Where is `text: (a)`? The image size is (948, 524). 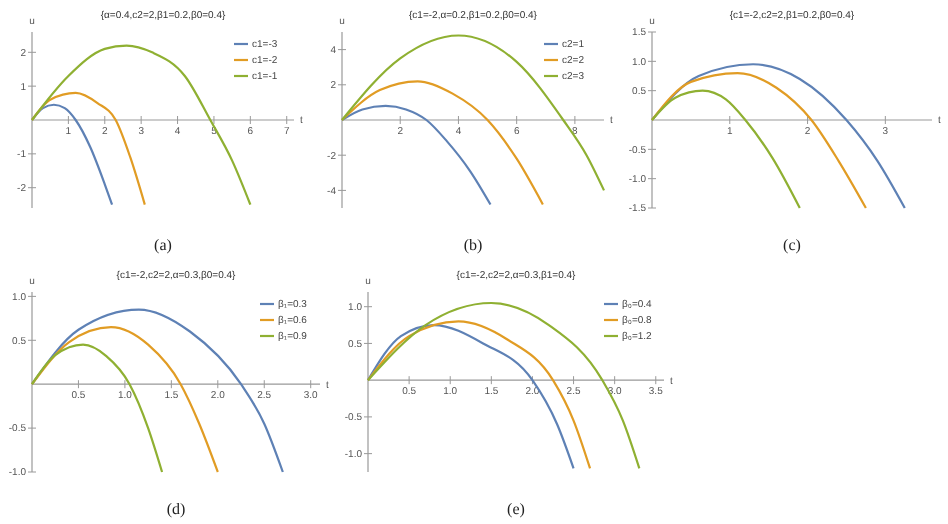
text: (a) is located at coordinates (163, 245).